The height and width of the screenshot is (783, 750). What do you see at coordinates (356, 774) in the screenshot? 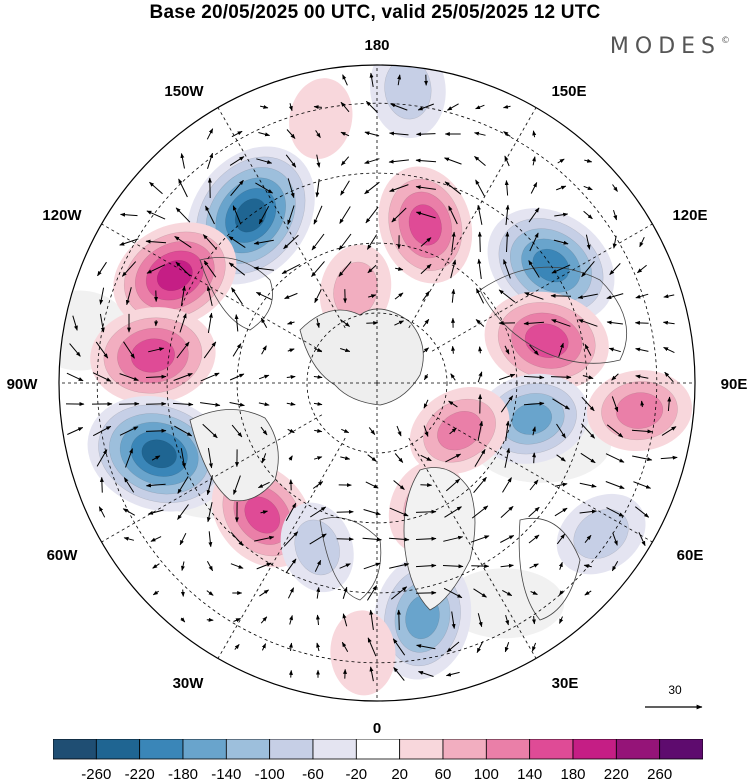
I see `colorbar-tick-label: -20` at bounding box center [356, 774].